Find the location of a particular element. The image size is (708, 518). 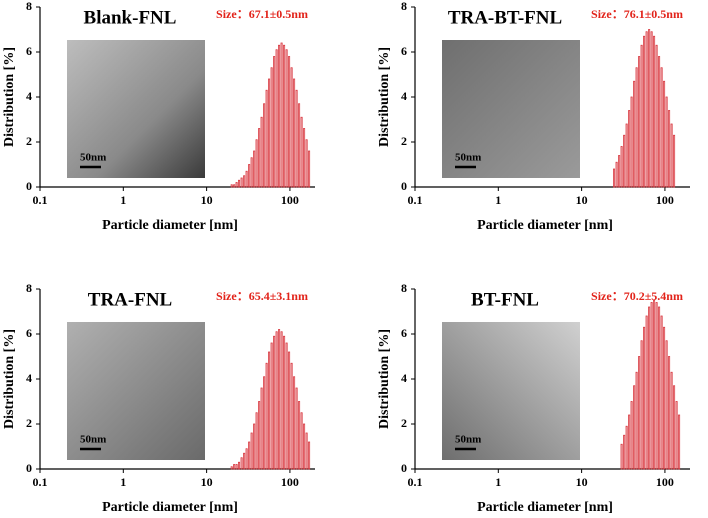

size-annotation: Size：76.1±0.5nm is located at coordinates (637, 14).